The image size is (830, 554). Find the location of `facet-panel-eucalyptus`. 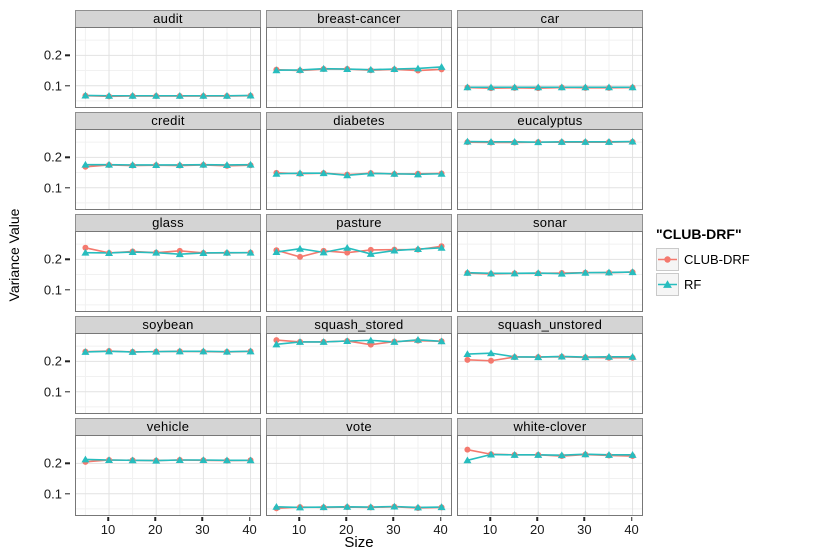

facet-panel-eucalyptus is located at coordinates (550, 169).